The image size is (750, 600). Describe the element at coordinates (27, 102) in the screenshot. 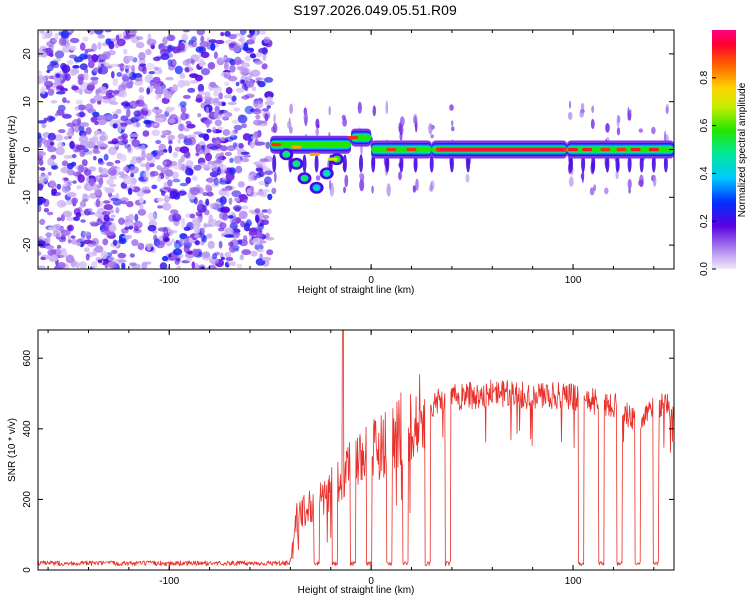

I see `y-tick-label: 10` at that location.